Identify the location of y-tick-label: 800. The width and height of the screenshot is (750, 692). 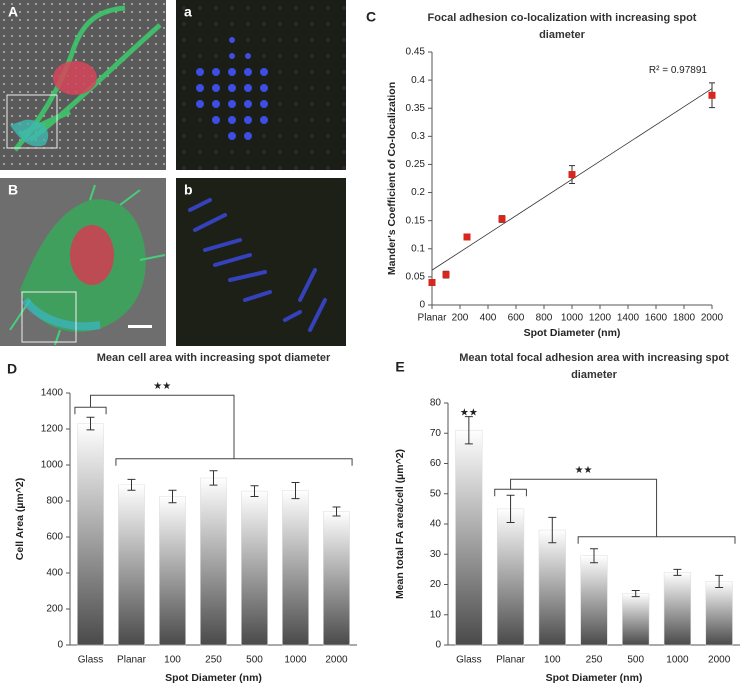
(54, 501).